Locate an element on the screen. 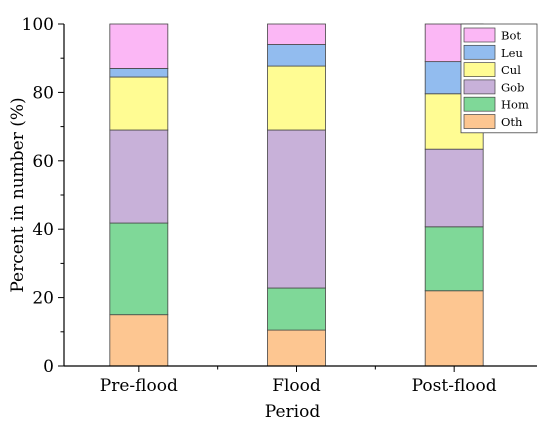 The height and width of the screenshot is (431, 550). y-tick-label: 20 is located at coordinates (43, 299).